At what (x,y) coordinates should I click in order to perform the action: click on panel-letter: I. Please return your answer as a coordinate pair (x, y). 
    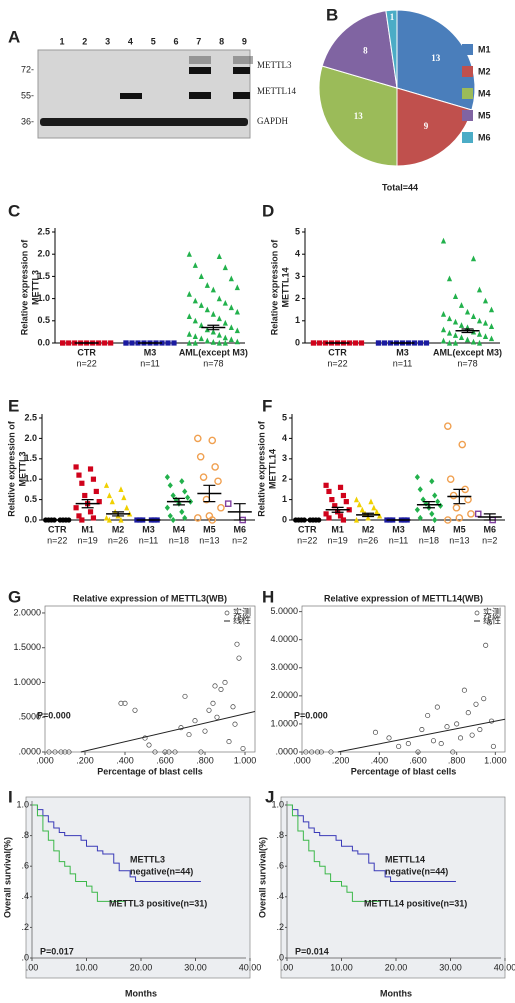
    Looking at the image, I should click on (10, 796).